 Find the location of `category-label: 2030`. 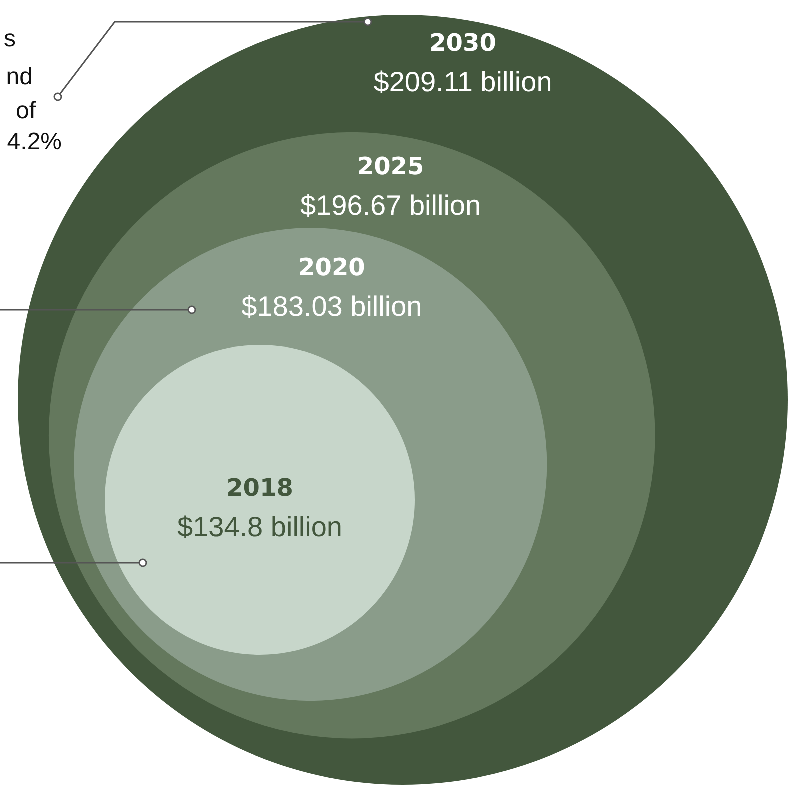

category-label: 2030 is located at coordinates (463, 43).